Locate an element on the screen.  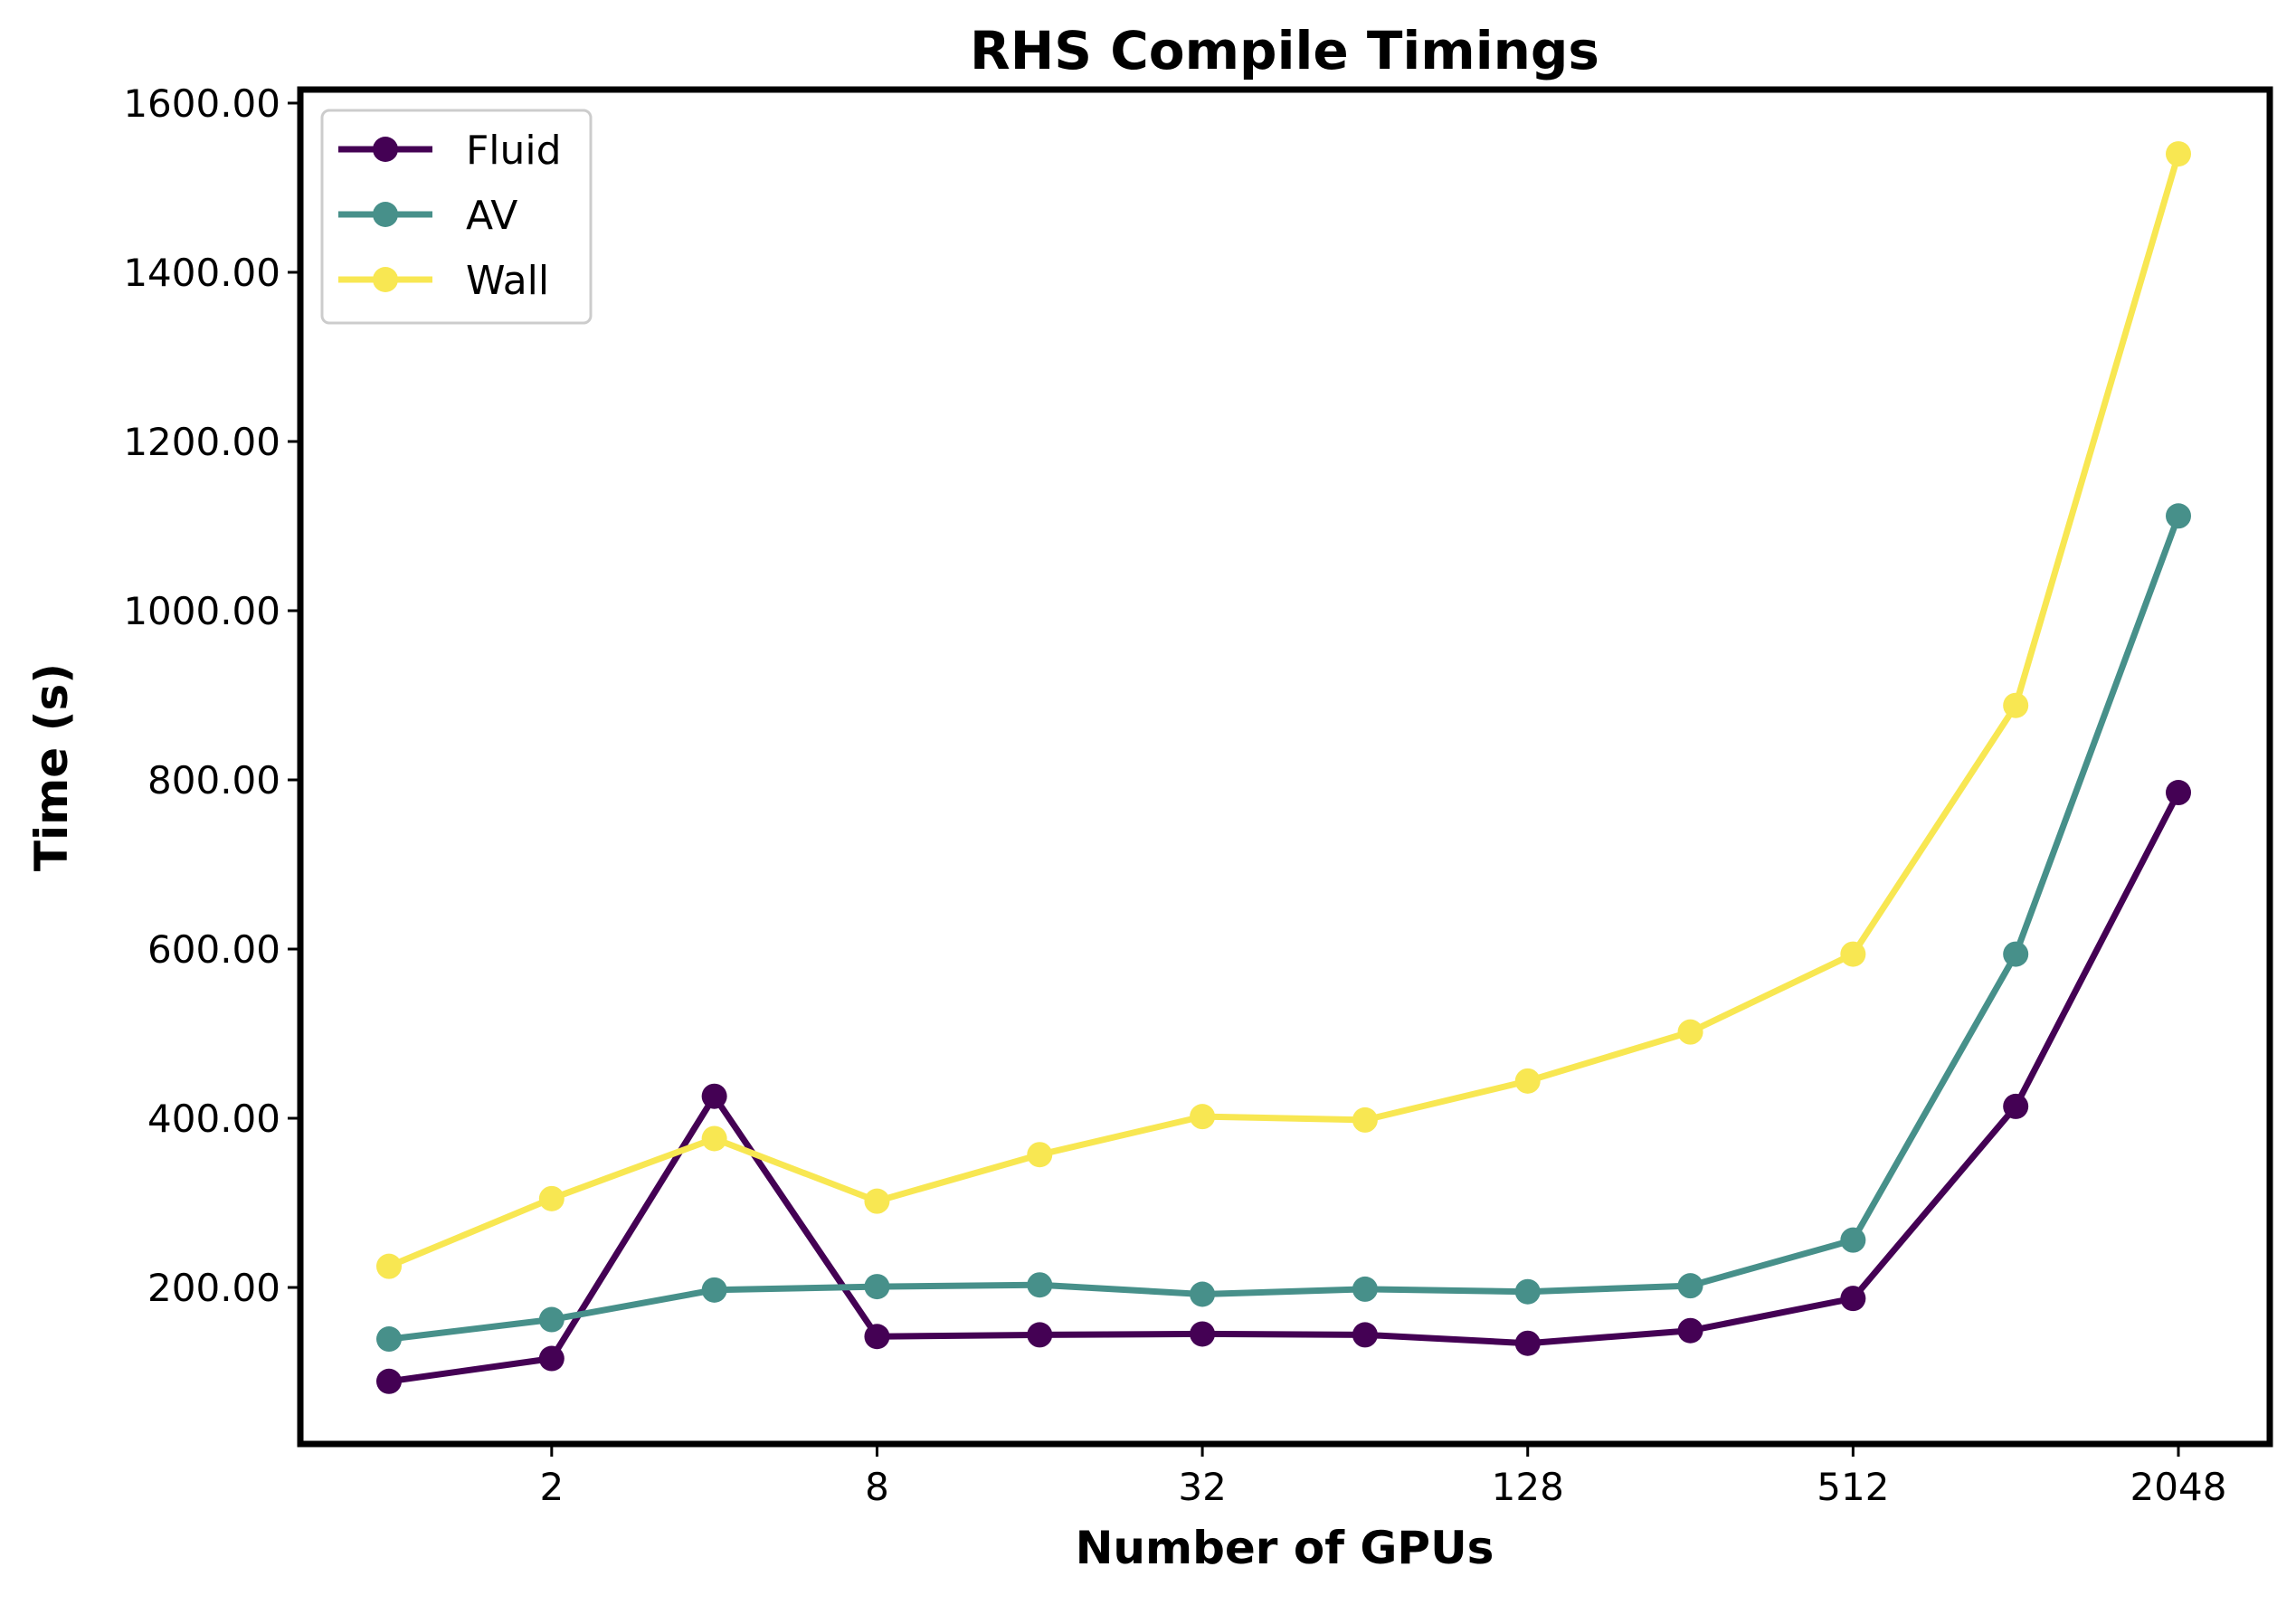
y-tick-label: 800.00 is located at coordinates (213, 780).